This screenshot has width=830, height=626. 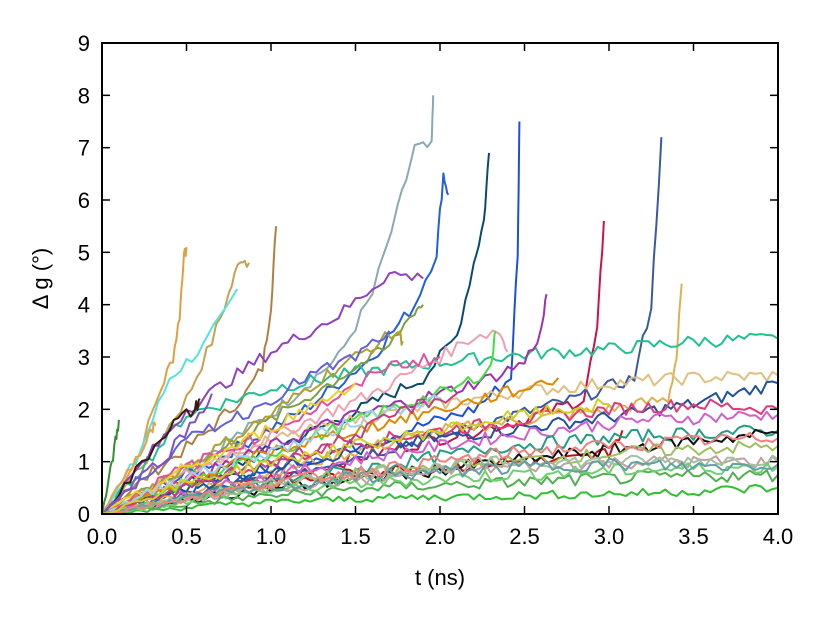 What do you see at coordinates (84, 409) in the screenshot?
I see `y-tick-label: 2` at bounding box center [84, 409].